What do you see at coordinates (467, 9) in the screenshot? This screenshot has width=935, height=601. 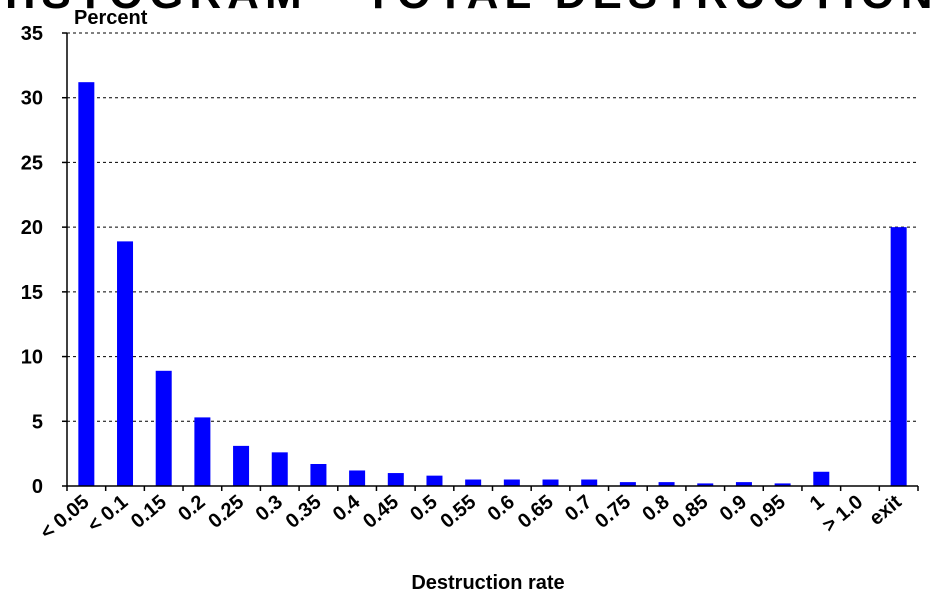 I see `banner-title: HISTOGRAM - TOTAL DESTRUCTION` at bounding box center [467, 9].